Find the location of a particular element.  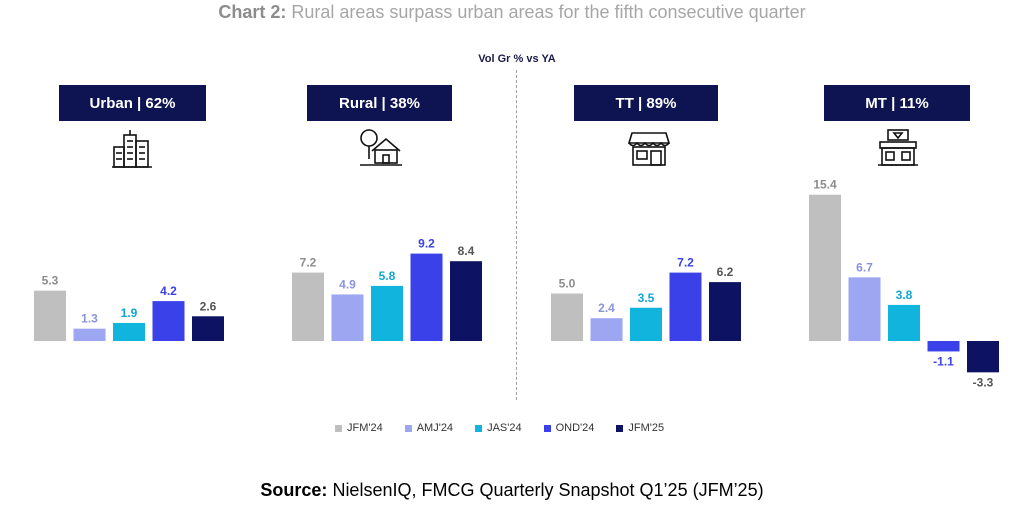

data-label-2-0: 5.0 is located at coordinates (567, 284).